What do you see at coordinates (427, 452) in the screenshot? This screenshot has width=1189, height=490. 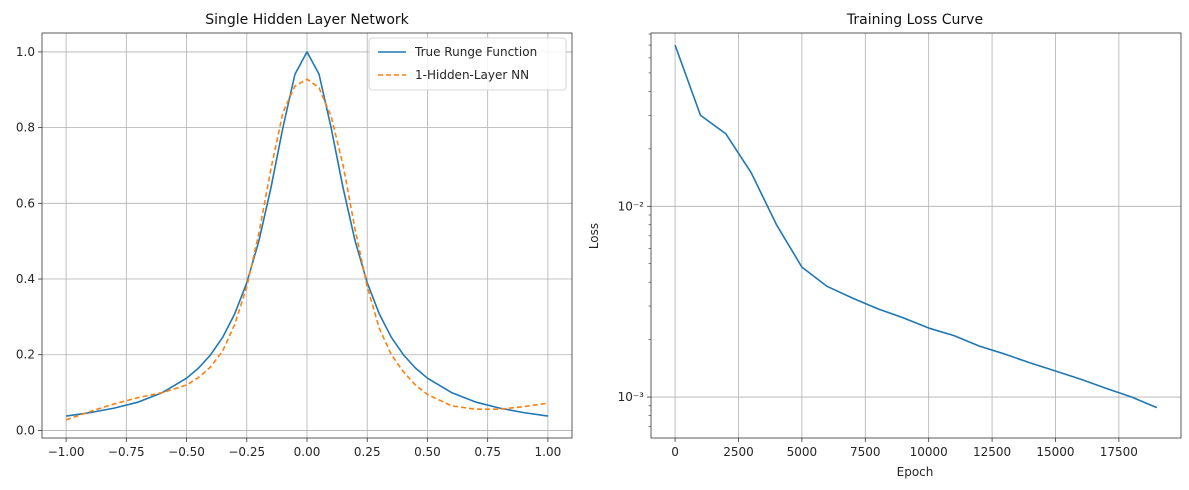 I see `x-tick-label: 0.50` at bounding box center [427, 452].